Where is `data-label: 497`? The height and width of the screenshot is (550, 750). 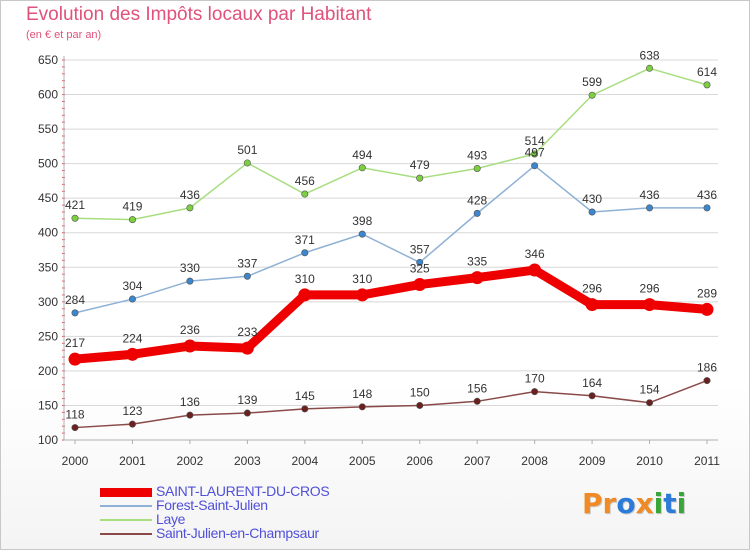
data-label: 497 is located at coordinates (535, 153).